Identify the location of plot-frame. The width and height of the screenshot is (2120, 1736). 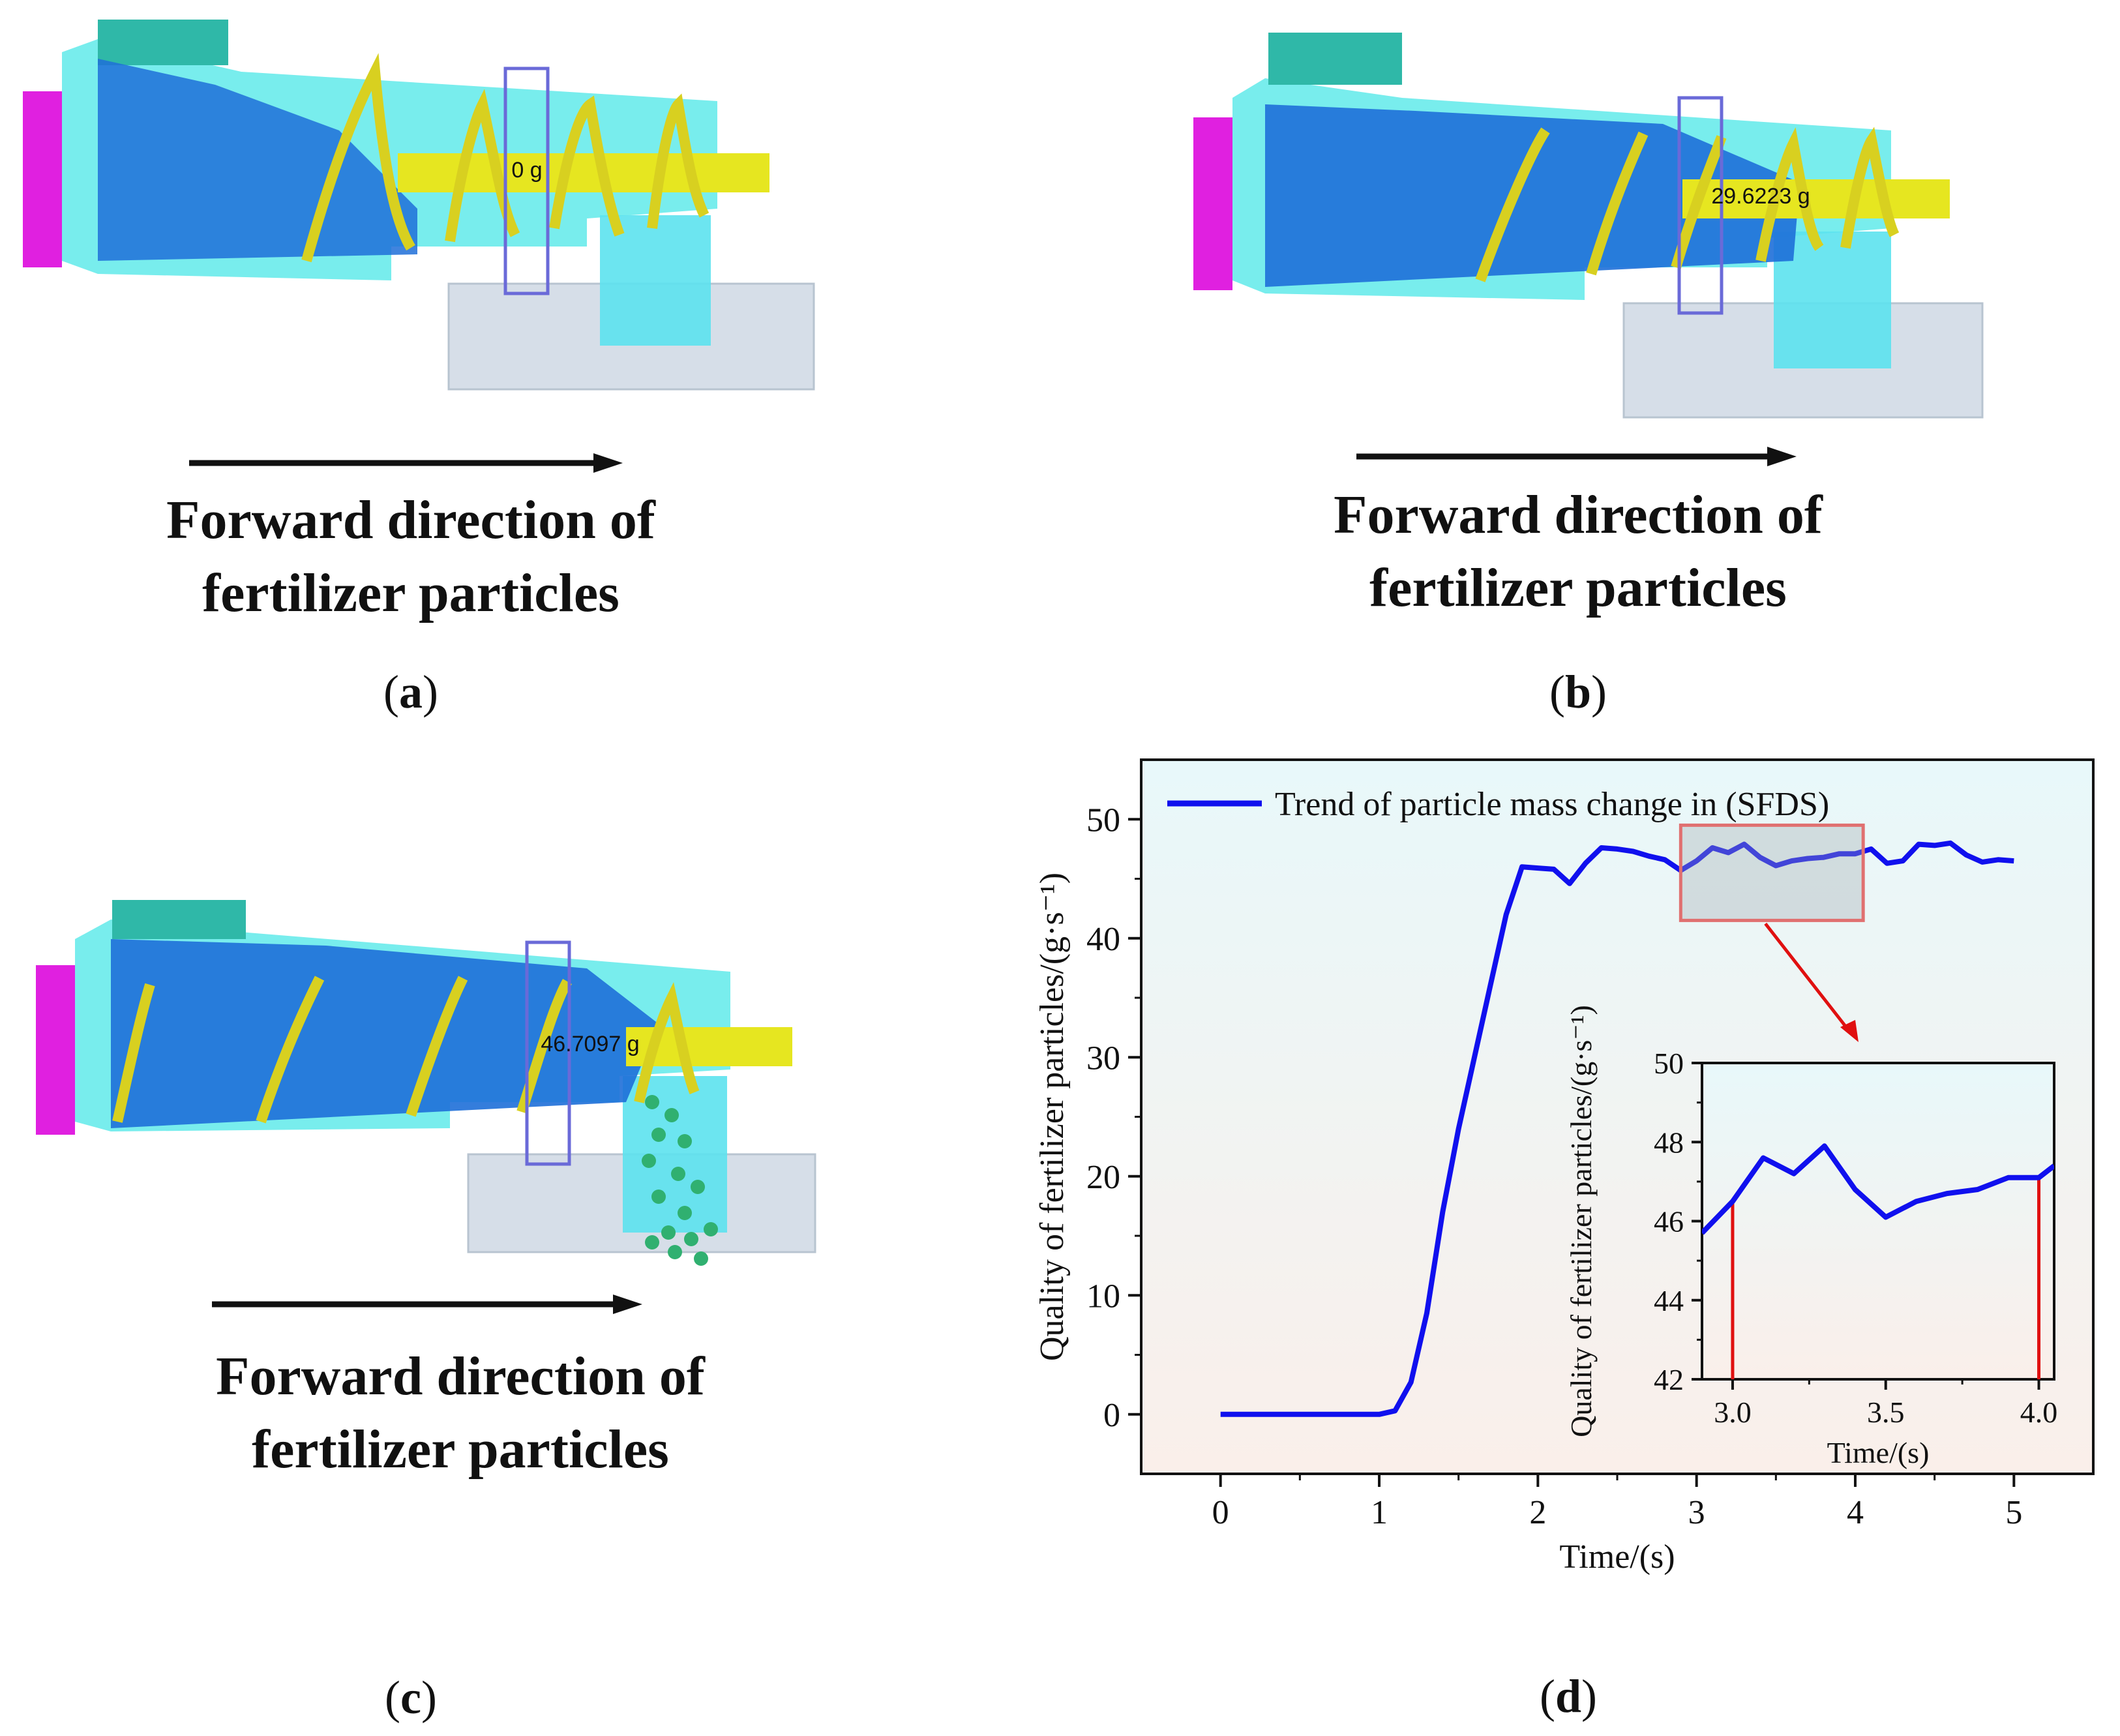
(1878, 1221).